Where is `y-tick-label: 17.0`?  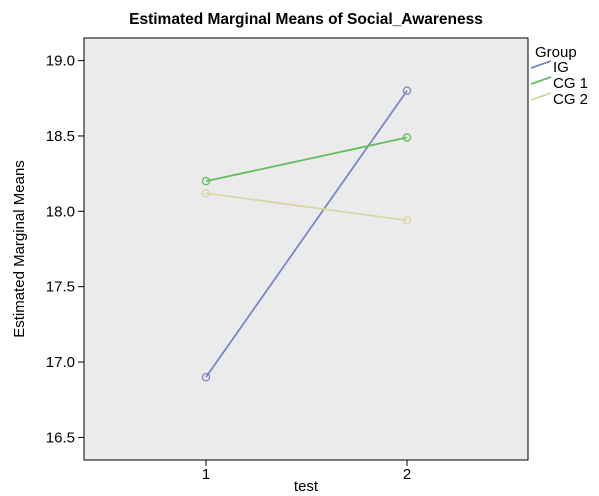 y-tick-label: 17.0 is located at coordinates (60, 362).